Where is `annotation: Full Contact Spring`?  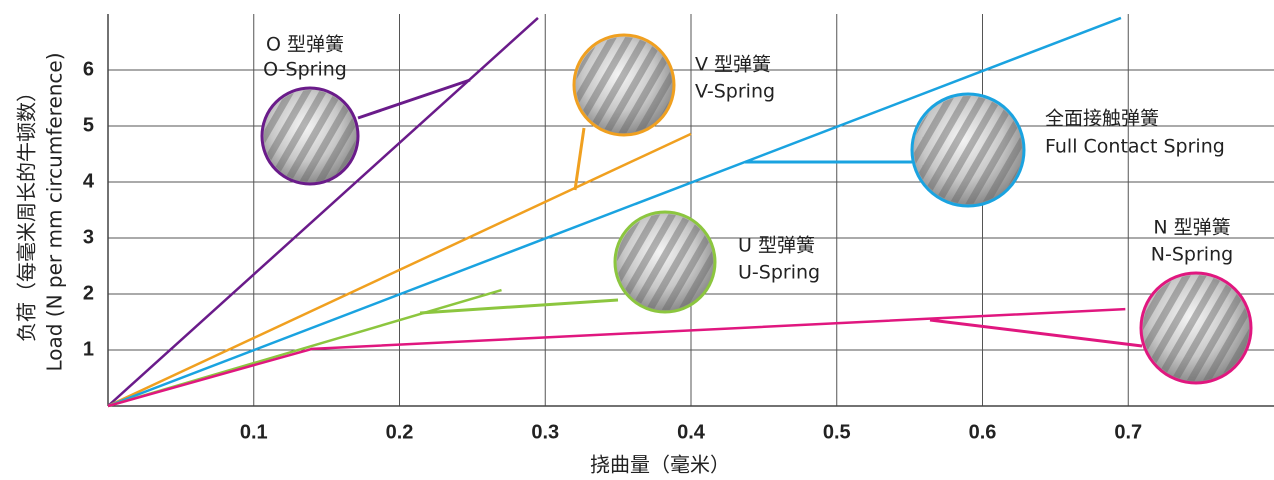
annotation: Full Contact Spring is located at coordinates (1135, 147).